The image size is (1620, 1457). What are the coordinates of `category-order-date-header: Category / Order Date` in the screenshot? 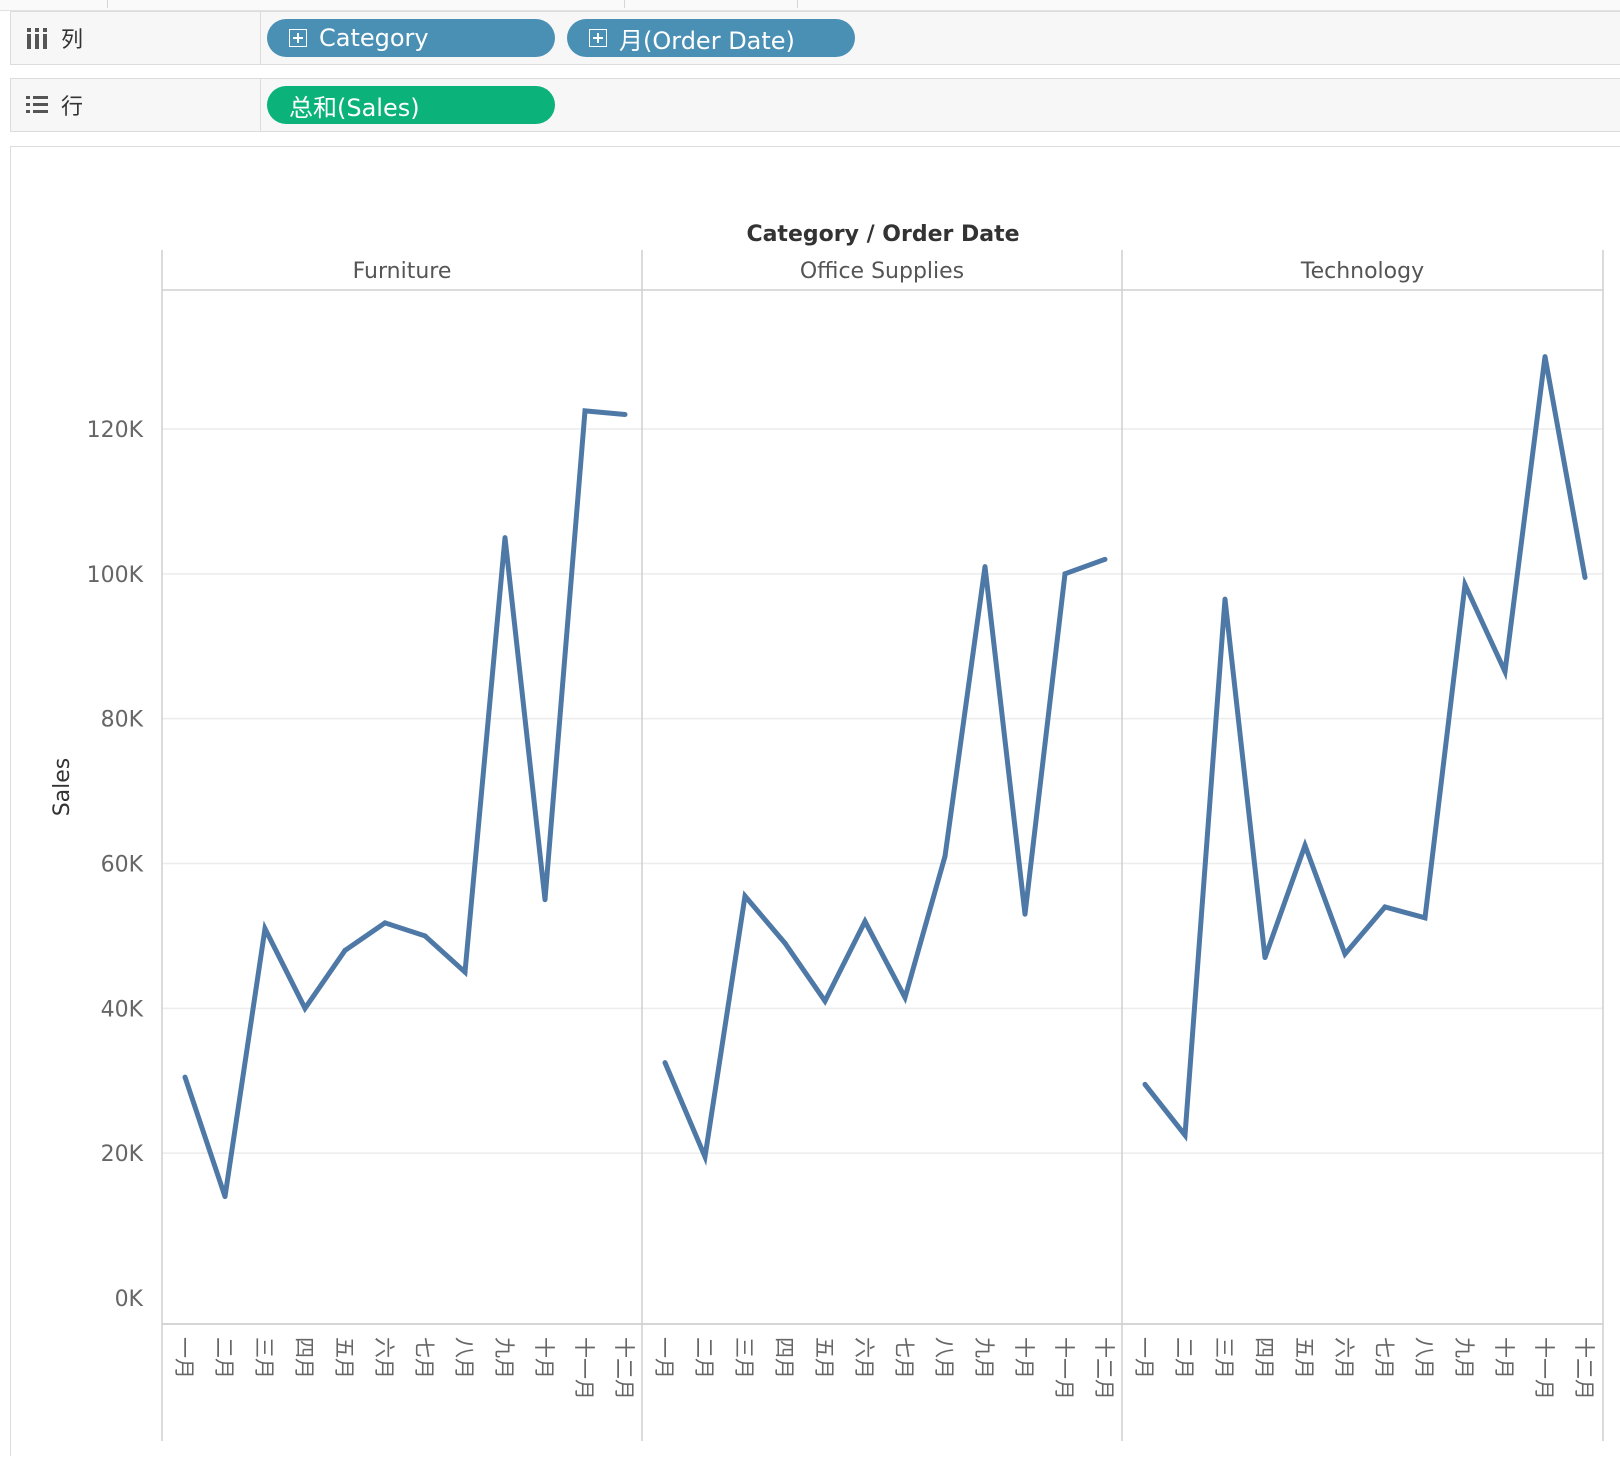 It's located at (882, 234).